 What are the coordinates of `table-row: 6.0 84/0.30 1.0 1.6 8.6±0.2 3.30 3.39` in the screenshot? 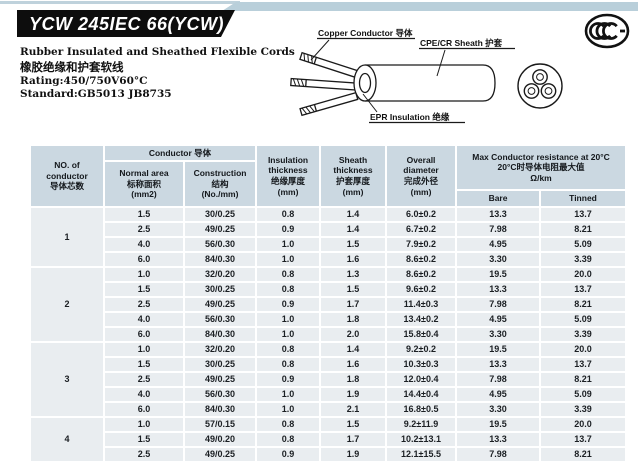 It's located at (328, 259).